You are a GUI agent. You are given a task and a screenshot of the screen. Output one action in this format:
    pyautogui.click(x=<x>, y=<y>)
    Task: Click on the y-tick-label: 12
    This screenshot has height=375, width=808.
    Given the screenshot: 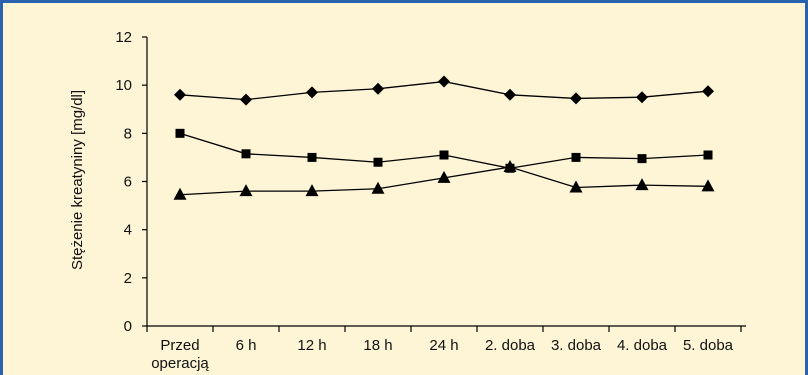 What is the action you would take?
    pyautogui.click(x=123, y=37)
    